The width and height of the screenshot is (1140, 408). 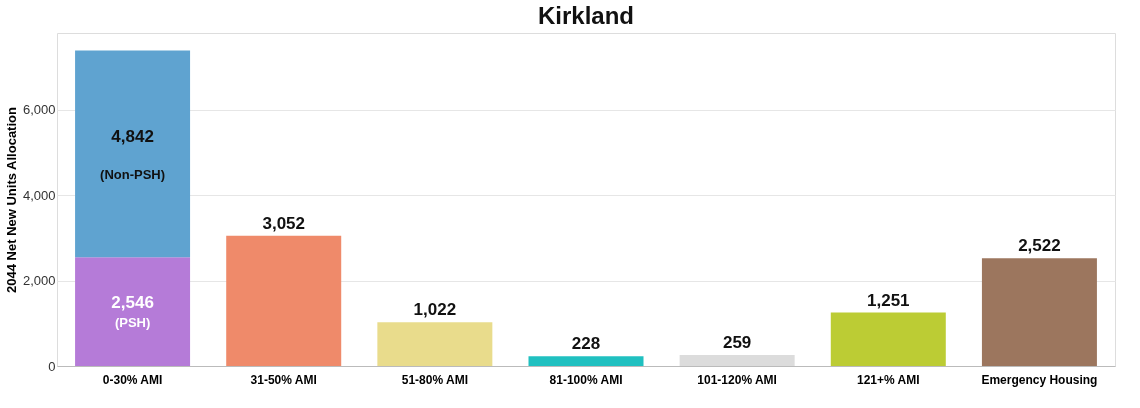 What do you see at coordinates (1039, 379) in the screenshot?
I see `x-tick-label: Emergency Housing` at bounding box center [1039, 379].